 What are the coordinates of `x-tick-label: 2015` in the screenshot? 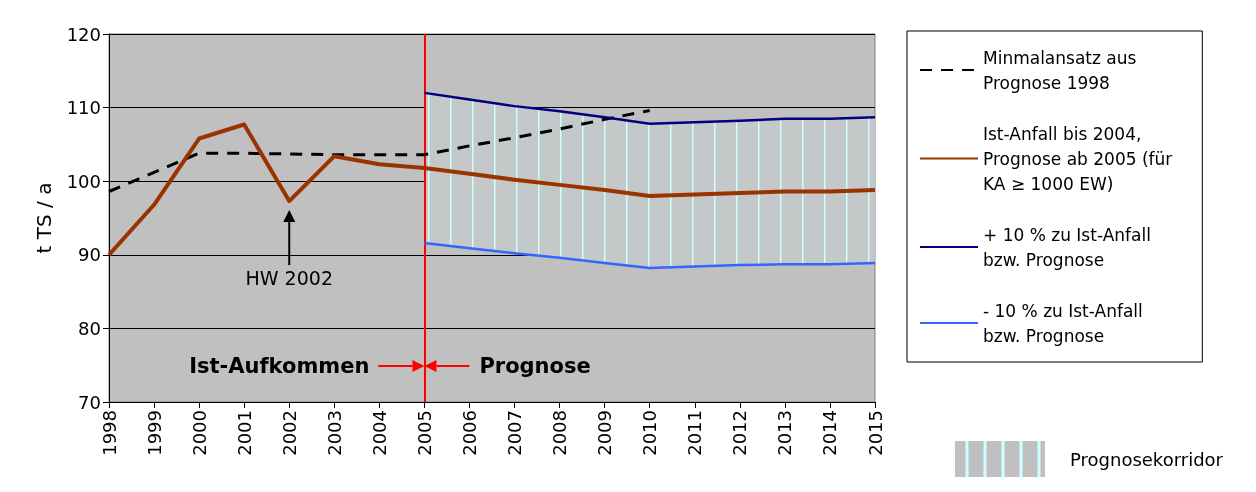 It's located at (875, 433).